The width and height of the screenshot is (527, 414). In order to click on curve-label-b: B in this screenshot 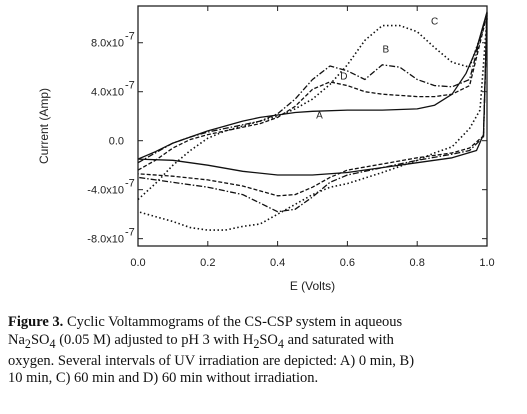, I will do `click(385, 50)`.